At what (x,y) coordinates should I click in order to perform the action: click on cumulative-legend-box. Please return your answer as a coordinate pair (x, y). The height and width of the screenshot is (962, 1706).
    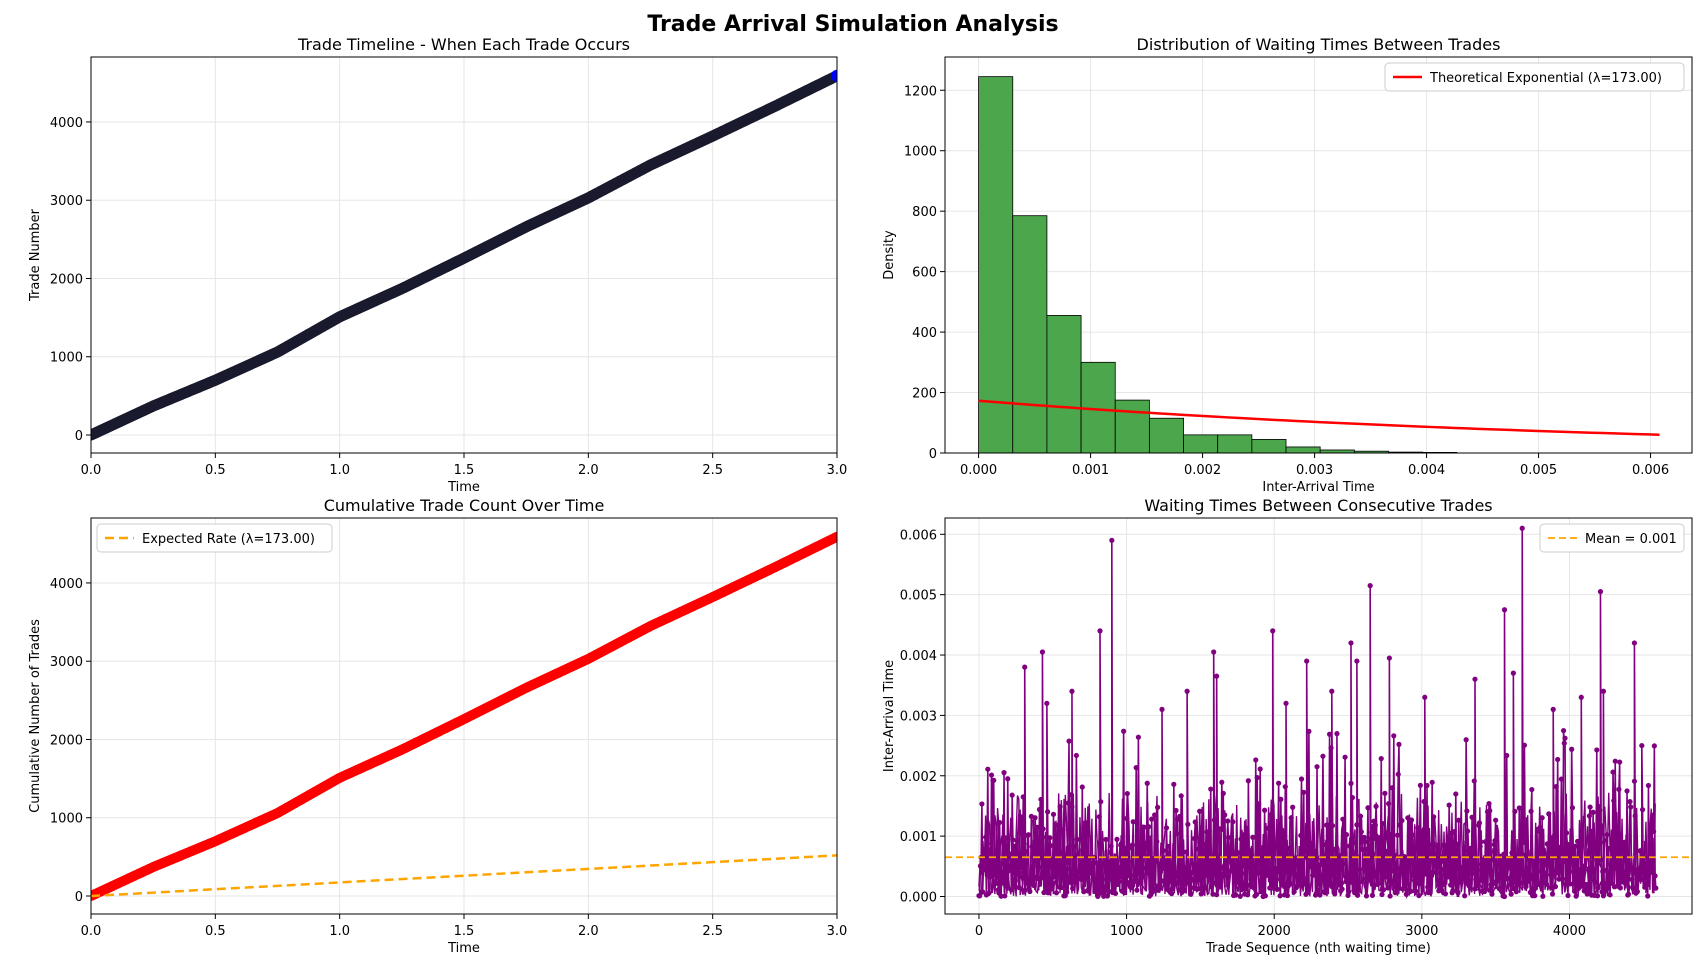
    Looking at the image, I should click on (214, 538).